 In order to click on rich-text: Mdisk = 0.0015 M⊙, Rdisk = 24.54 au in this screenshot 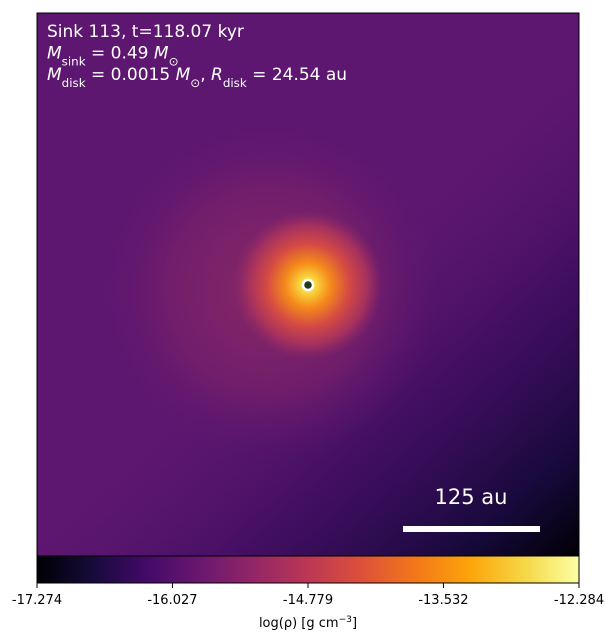, I will do `click(197, 77)`.